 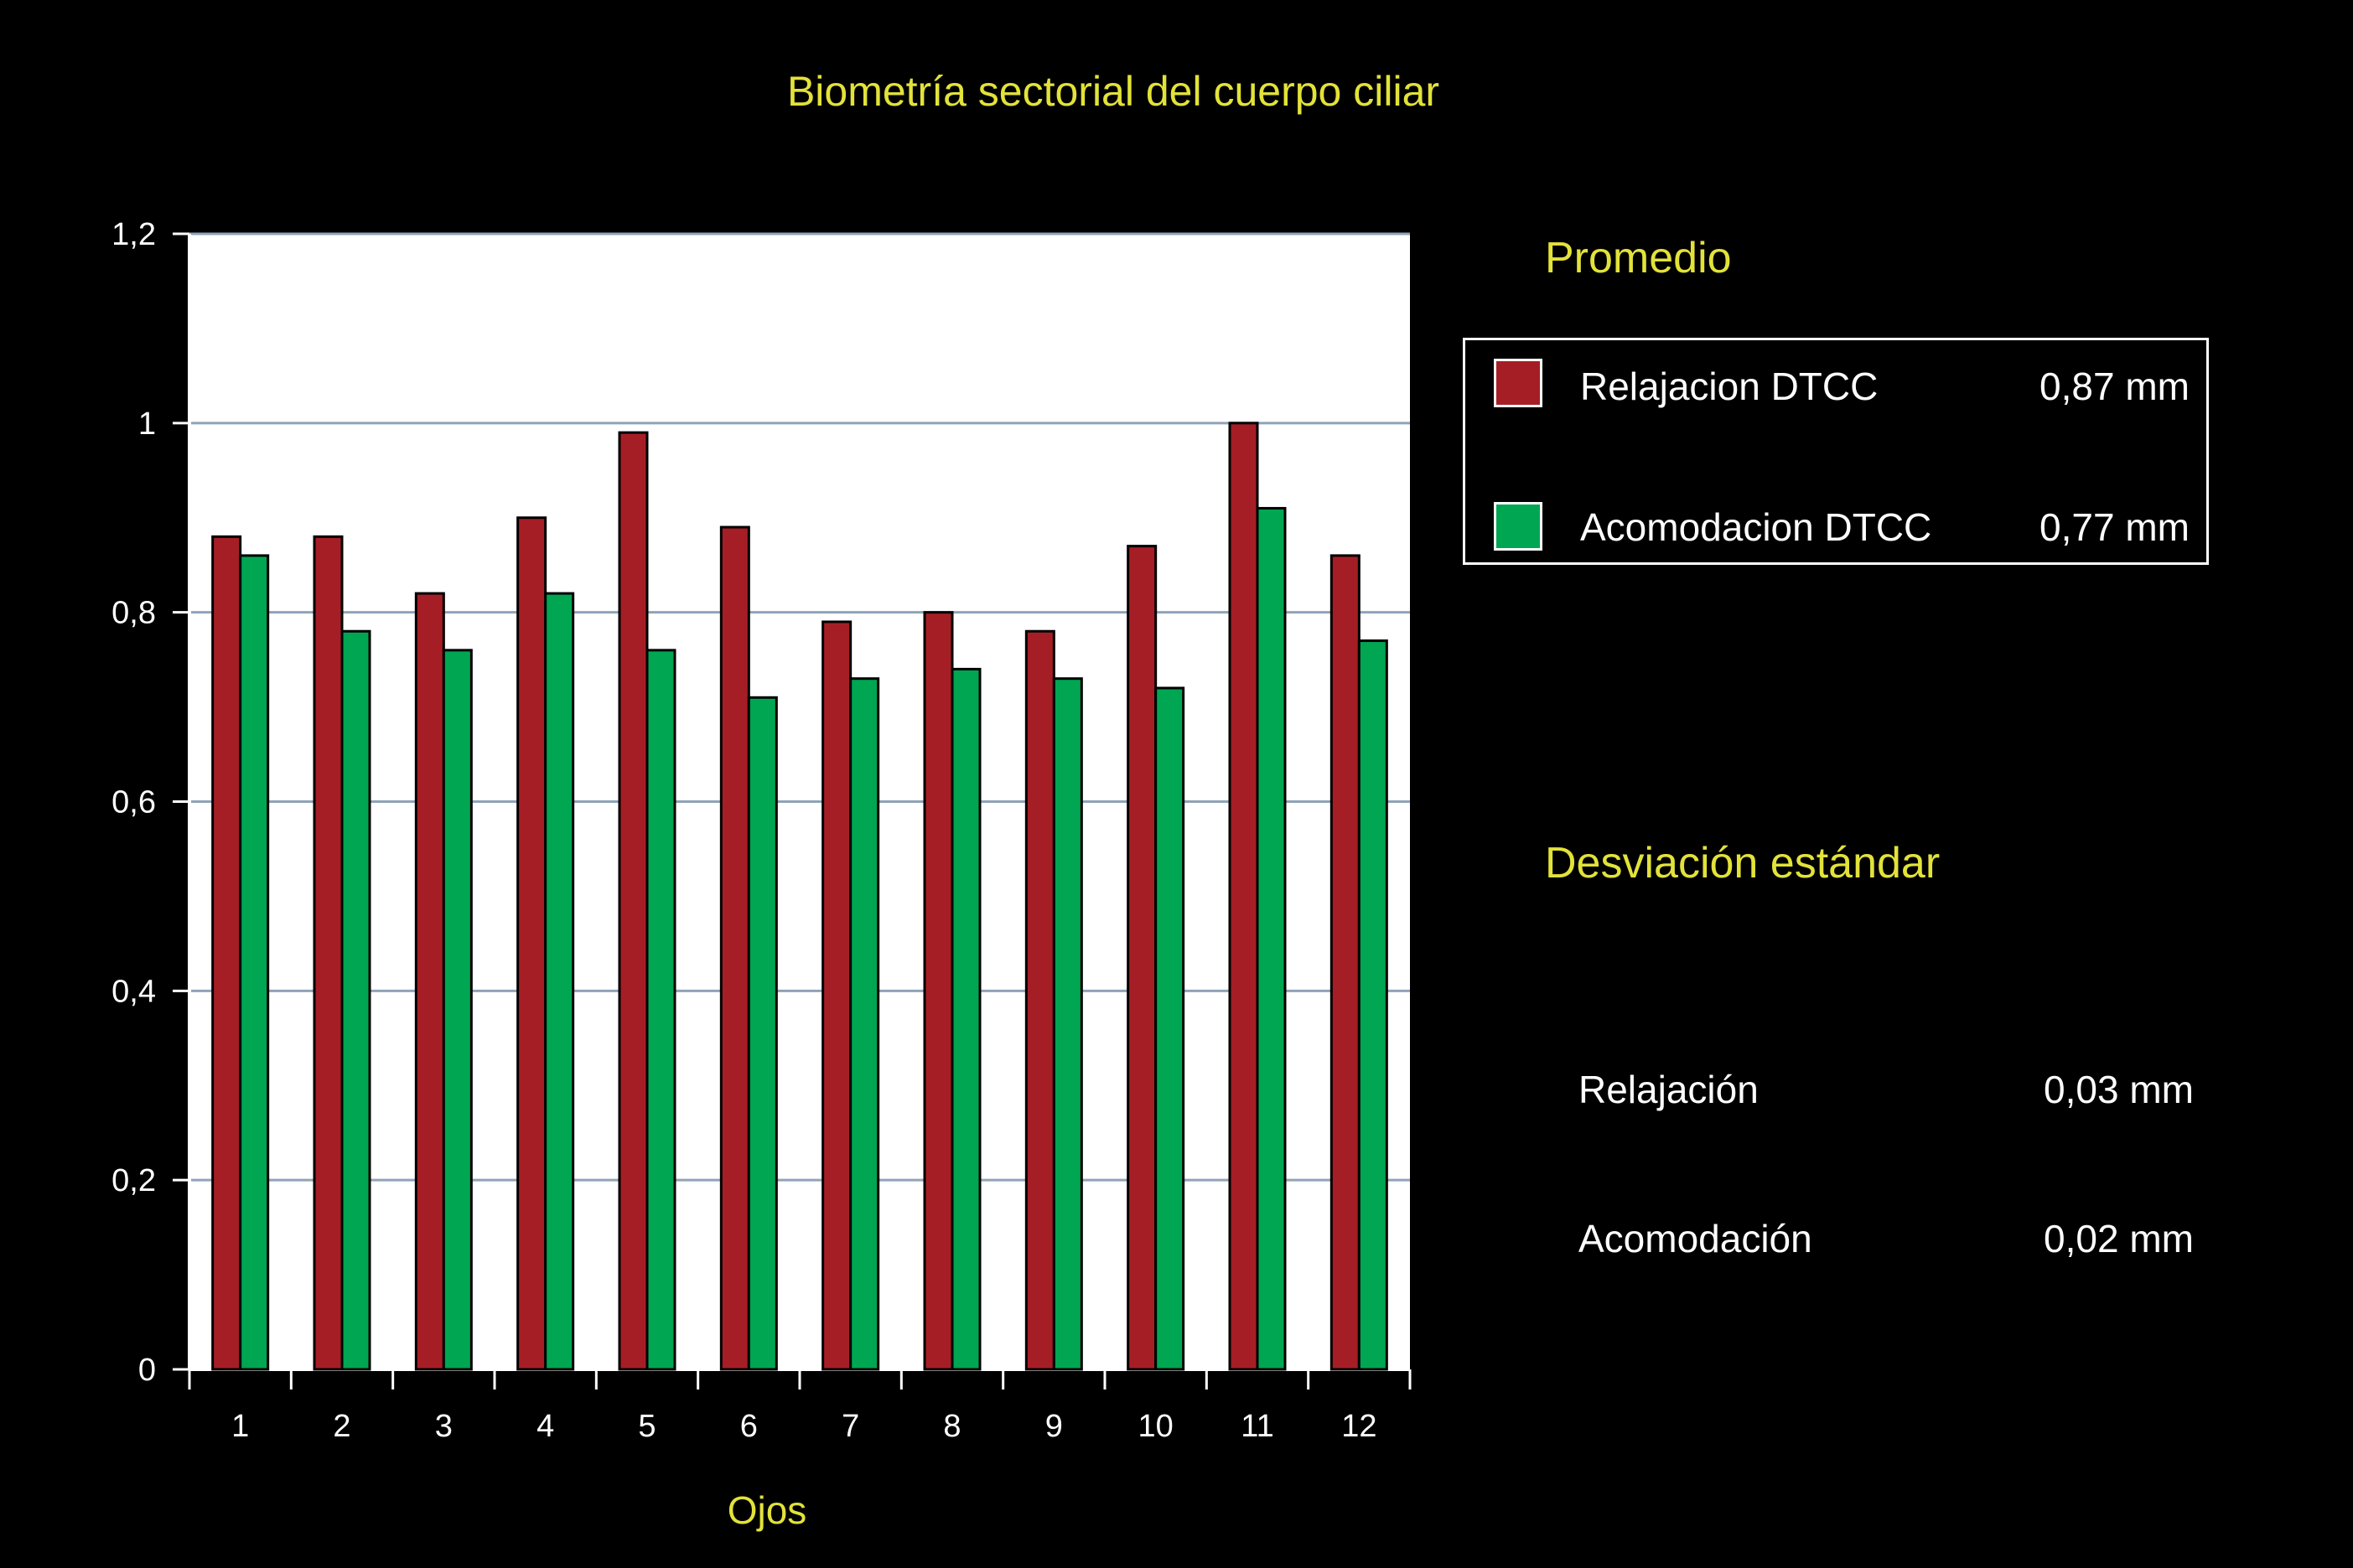 I want to click on x-axis-label: Ojos, so click(x=767, y=1510).